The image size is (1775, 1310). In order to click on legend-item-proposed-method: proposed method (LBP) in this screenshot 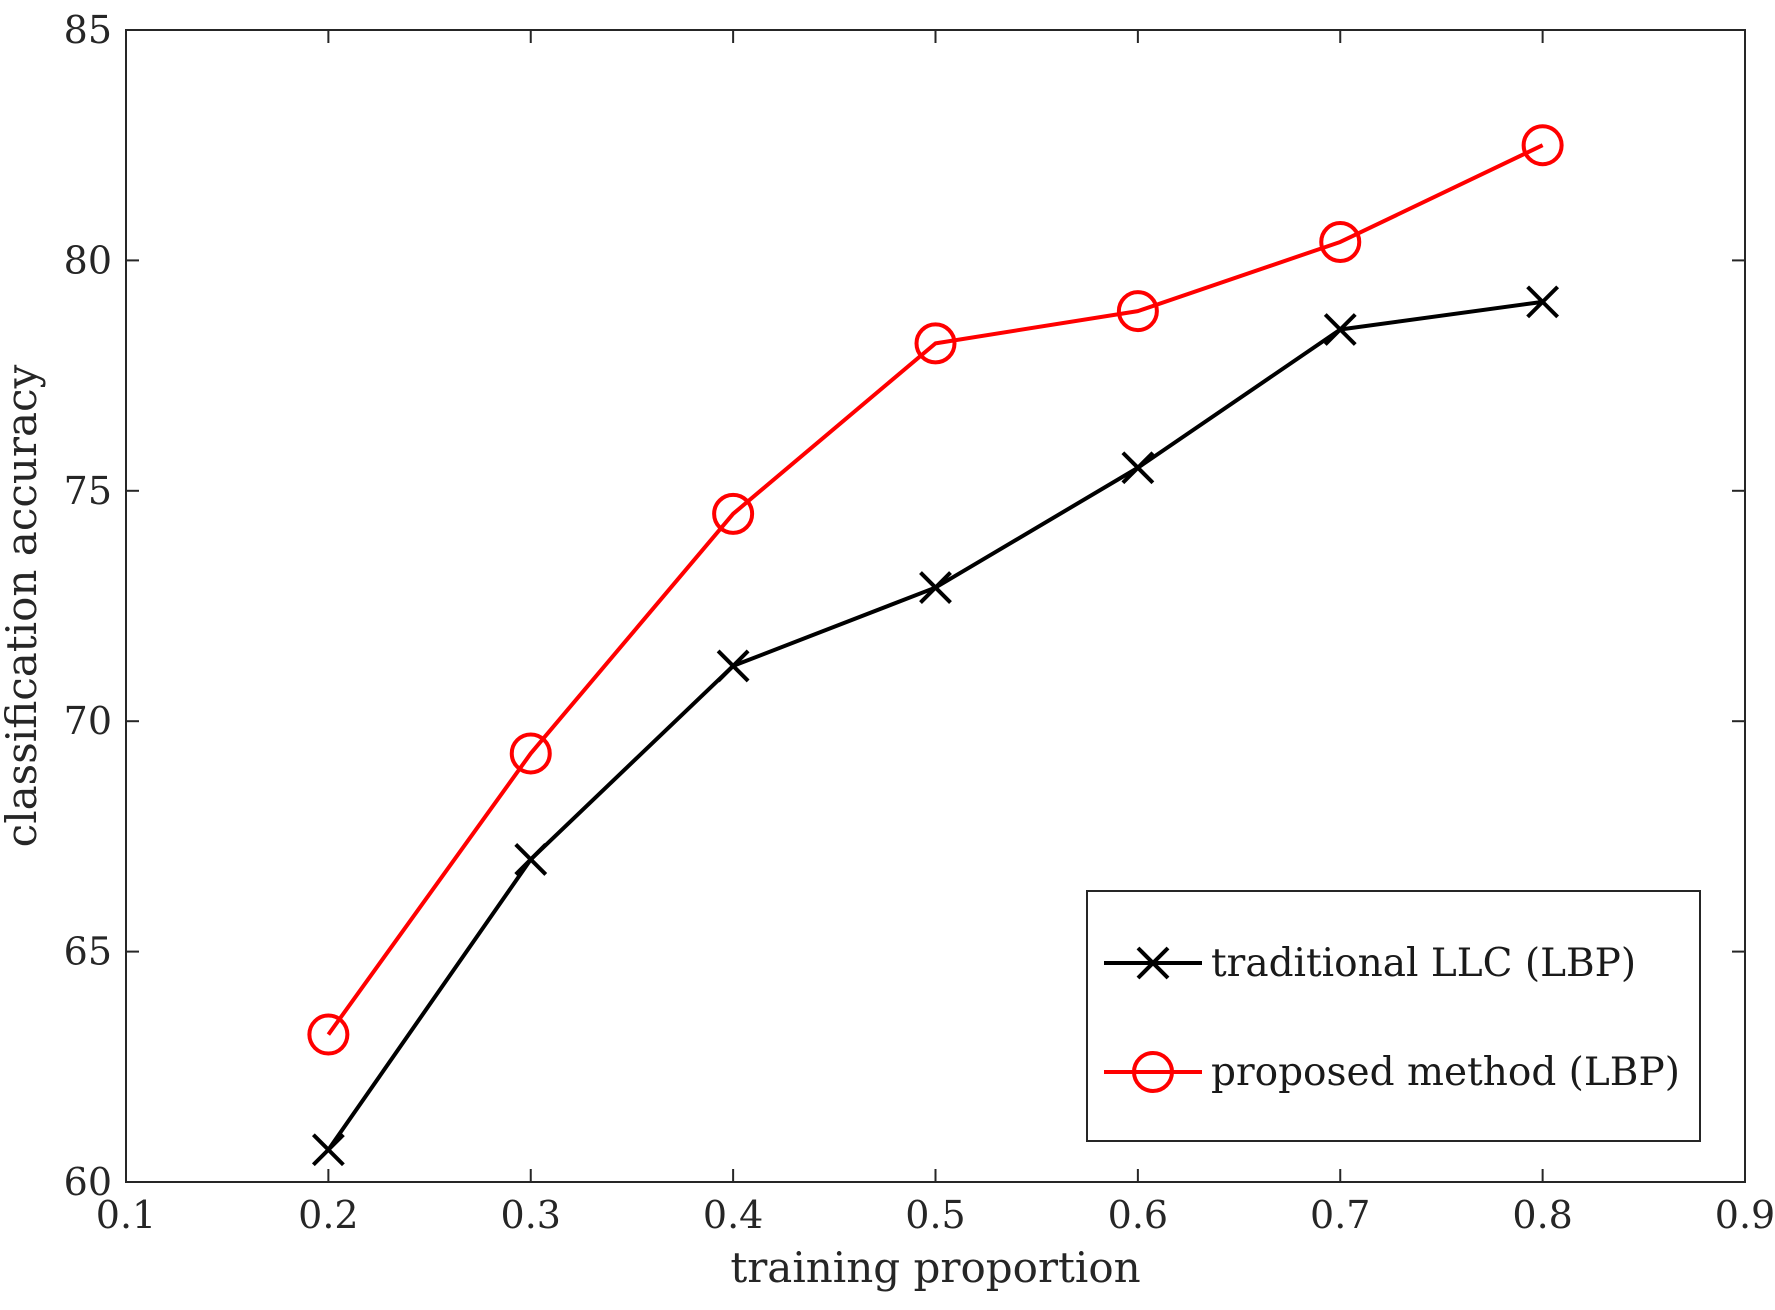, I will do `click(1392, 1072)`.